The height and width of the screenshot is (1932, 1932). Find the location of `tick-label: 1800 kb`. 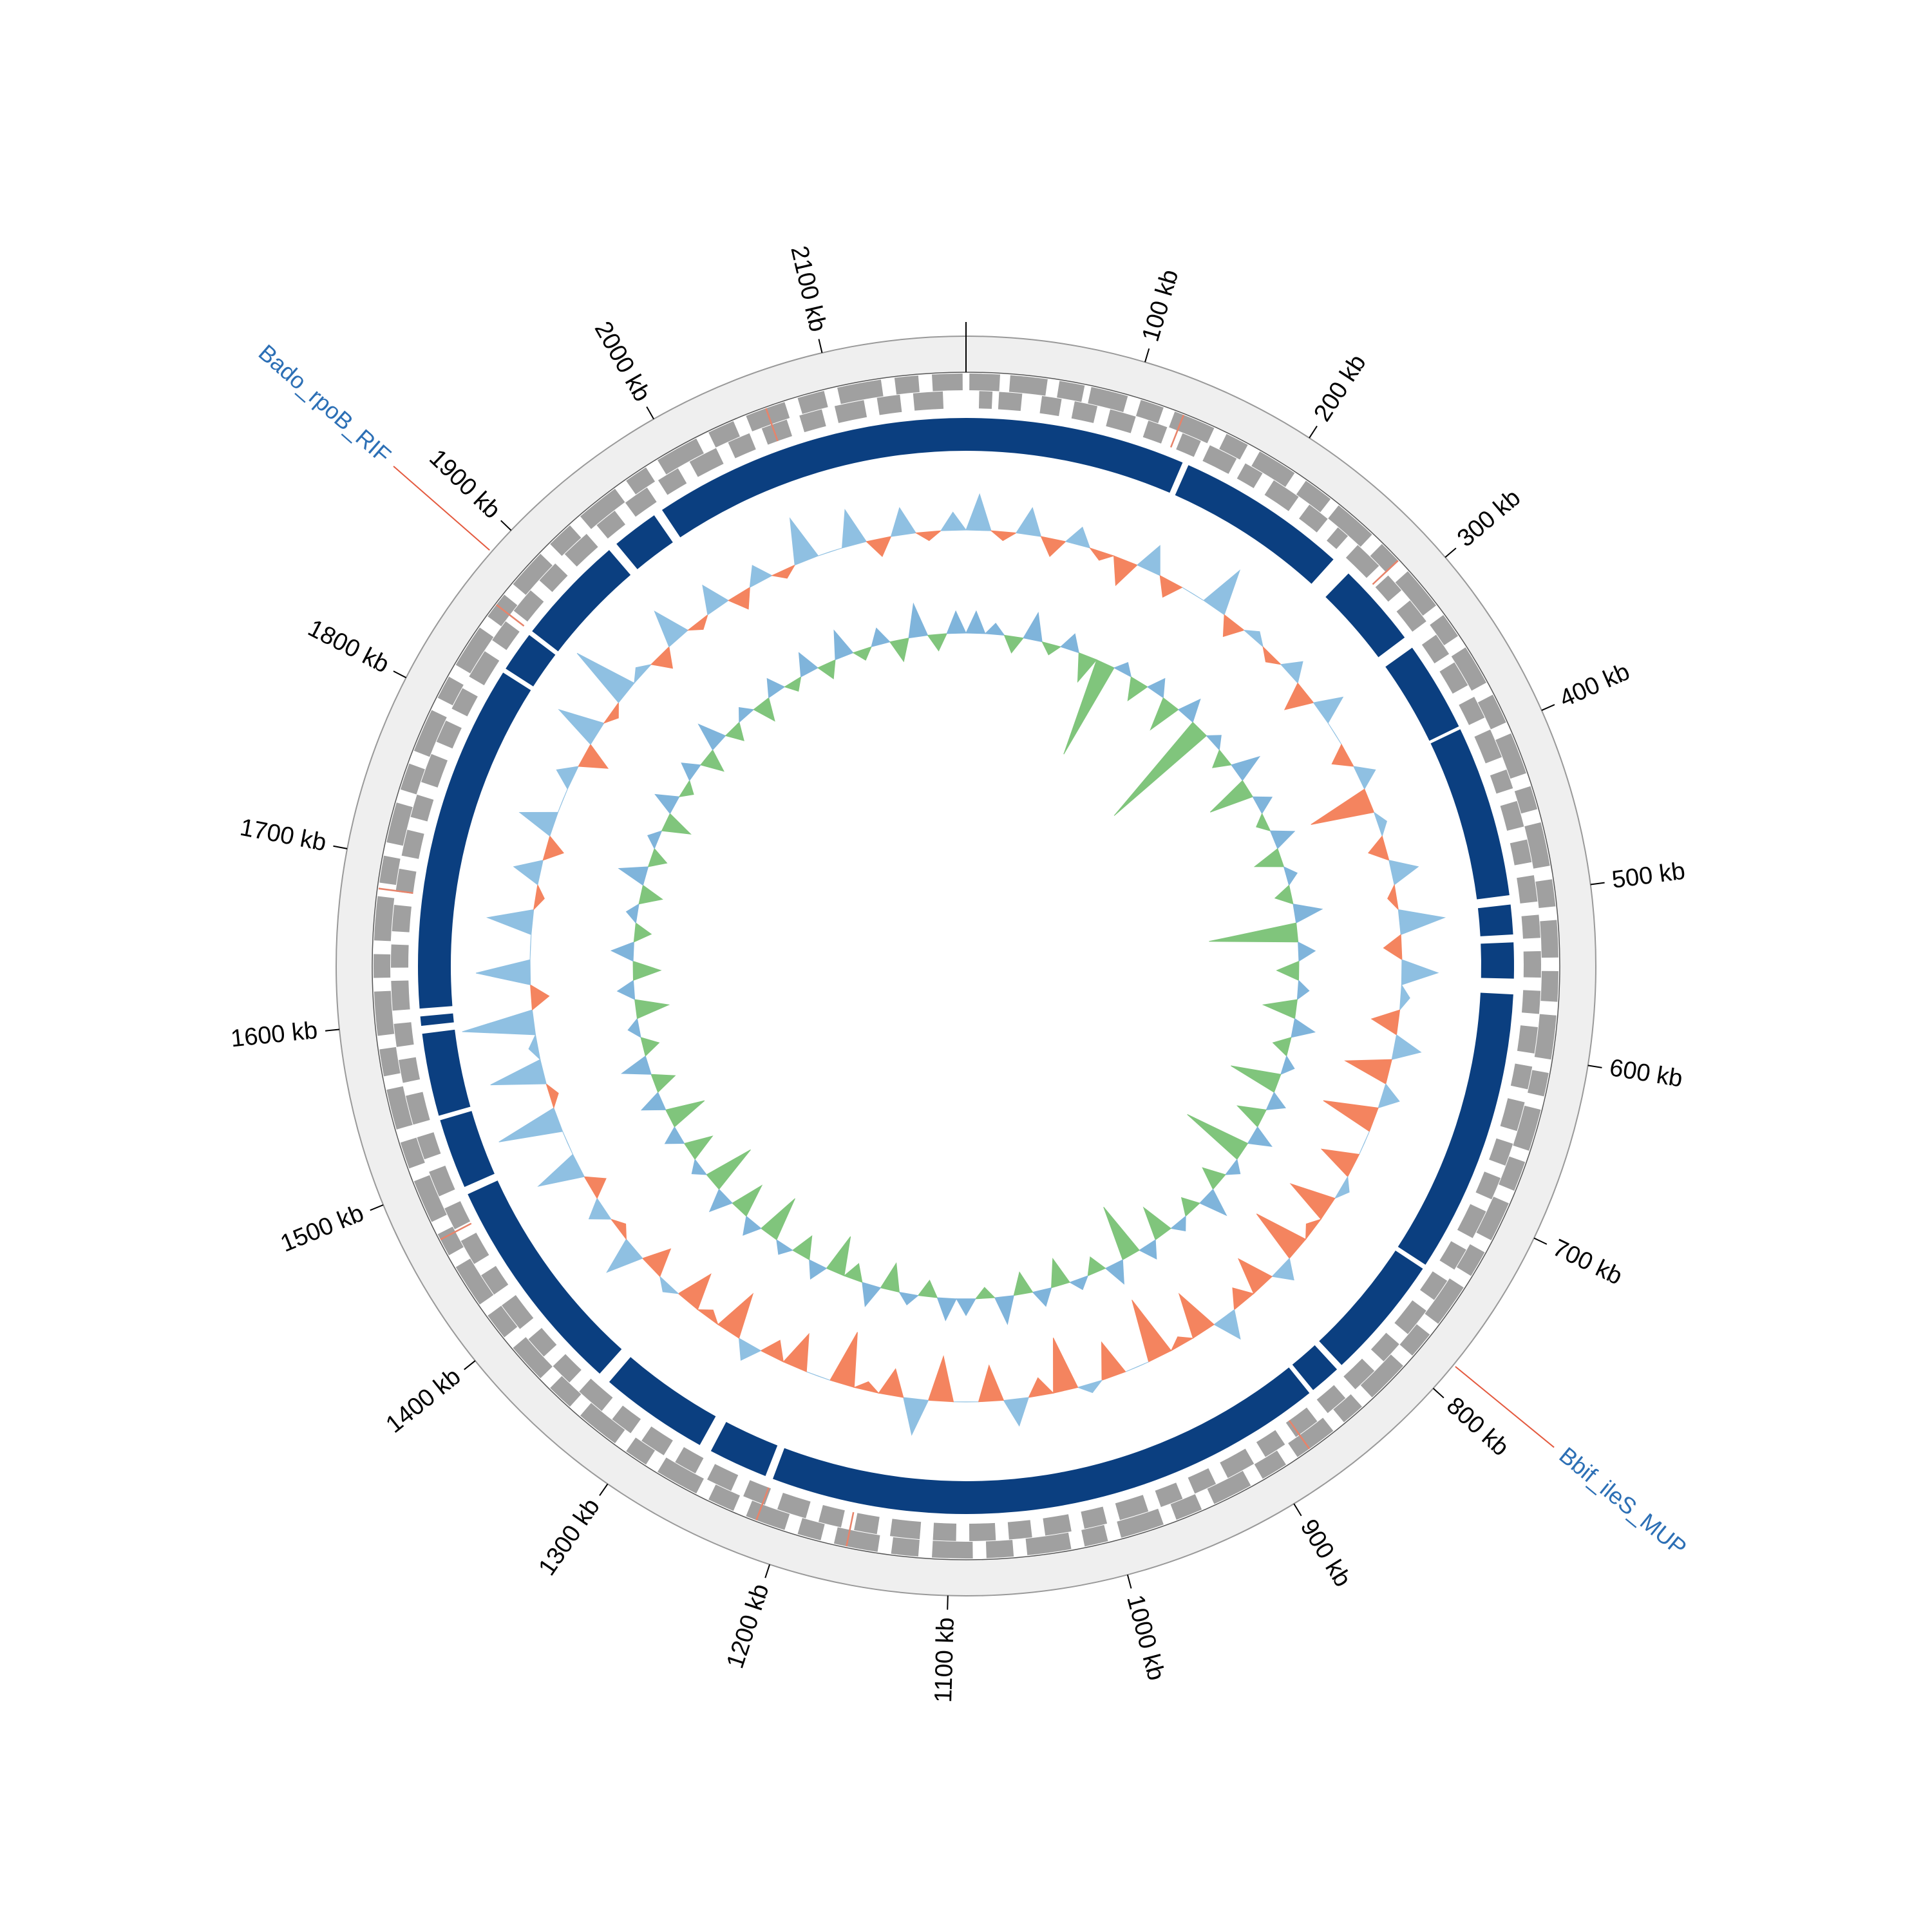

tick-label: 1800 kb is located at coordinates (348, 646).